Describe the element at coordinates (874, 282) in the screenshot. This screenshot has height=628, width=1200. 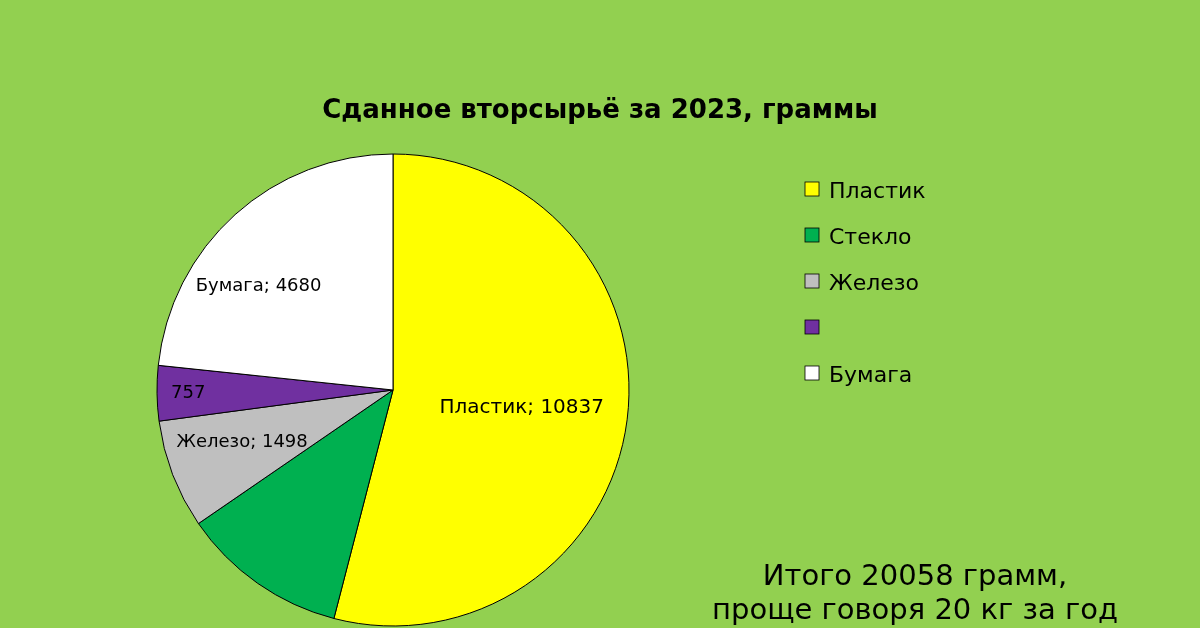
I see `legend-label: Железо` at that location.